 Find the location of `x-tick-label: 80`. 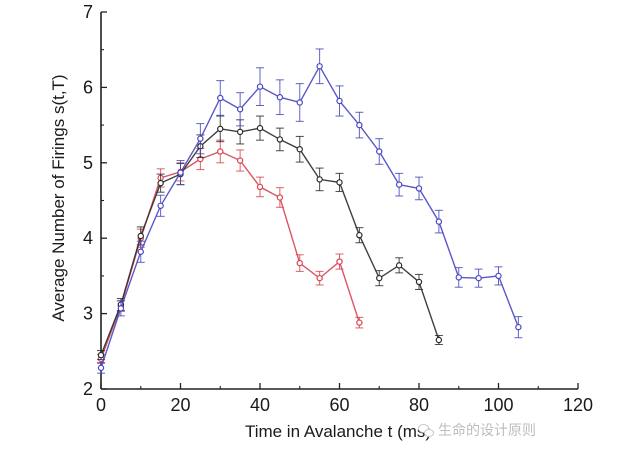

x-tick-label: 80 is located at coordinates (419, 405).